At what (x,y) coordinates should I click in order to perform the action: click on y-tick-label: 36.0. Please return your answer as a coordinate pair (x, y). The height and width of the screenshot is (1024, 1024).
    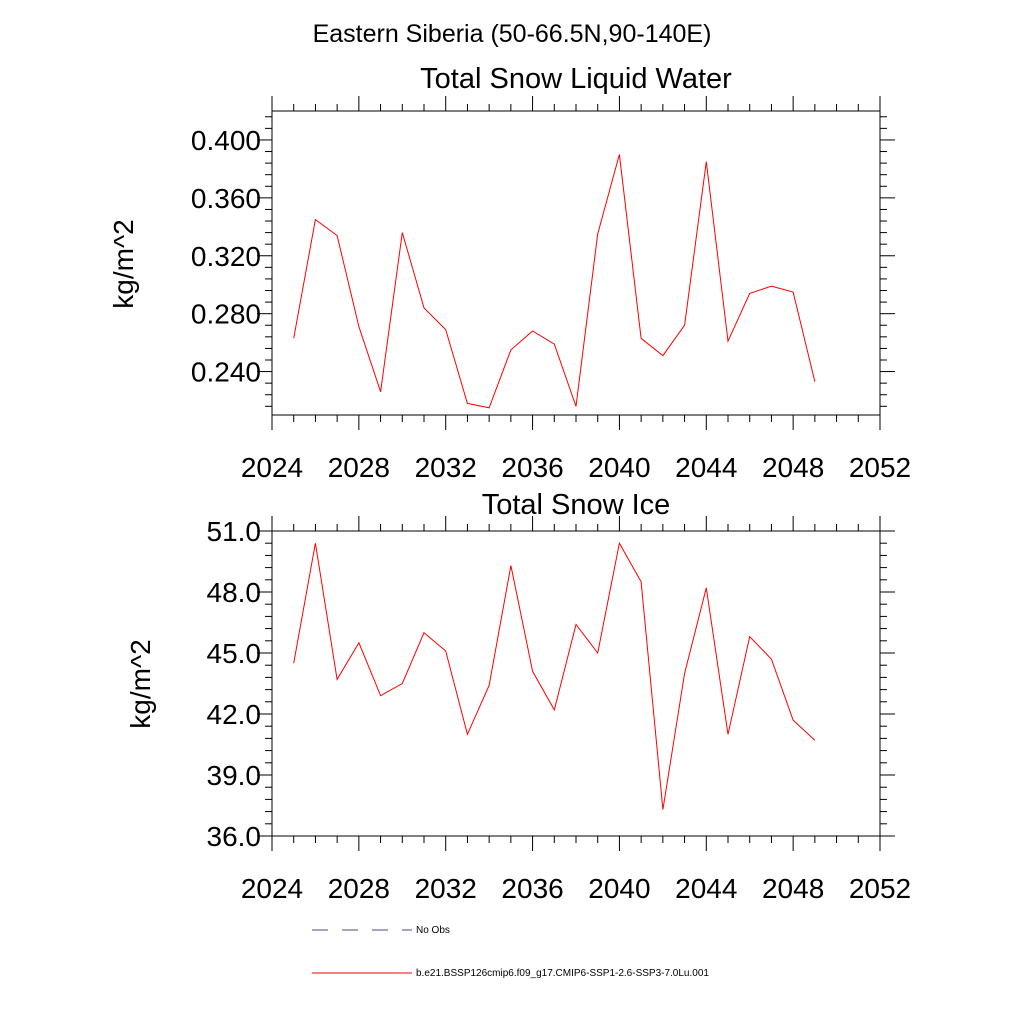
    Looking at the image, I should click on (234, 836).